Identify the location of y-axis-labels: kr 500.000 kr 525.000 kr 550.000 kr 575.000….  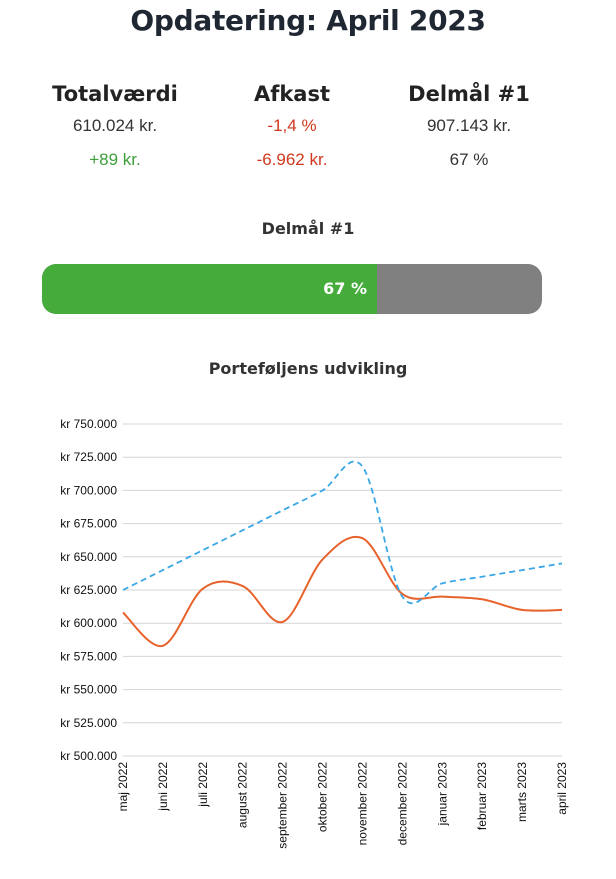
(88, 590).